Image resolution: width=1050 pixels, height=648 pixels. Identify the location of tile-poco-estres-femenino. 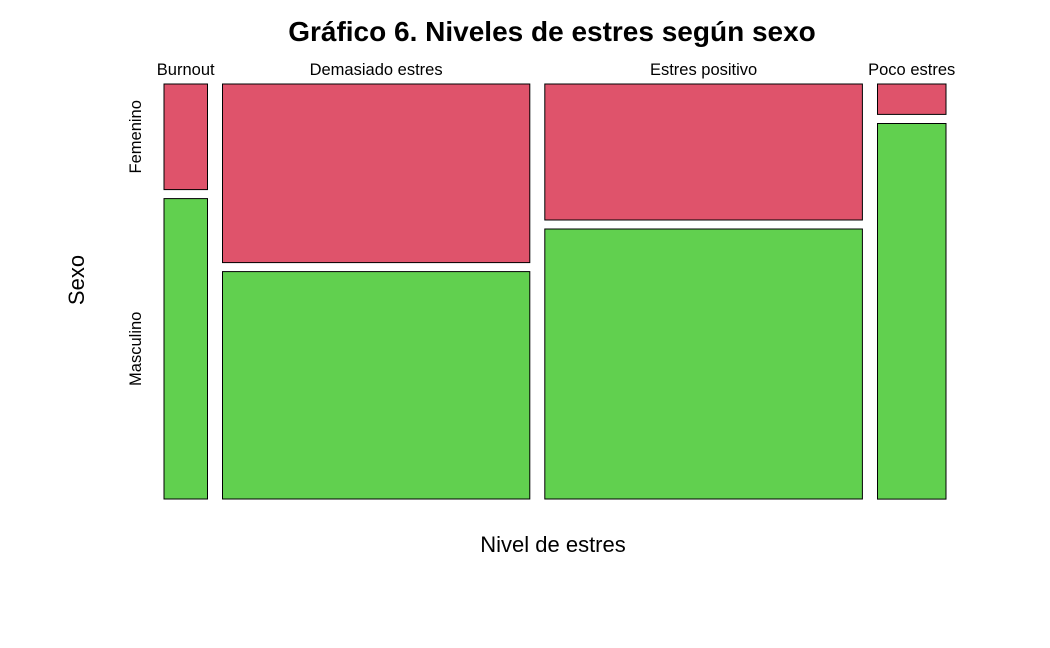
(912, 99).